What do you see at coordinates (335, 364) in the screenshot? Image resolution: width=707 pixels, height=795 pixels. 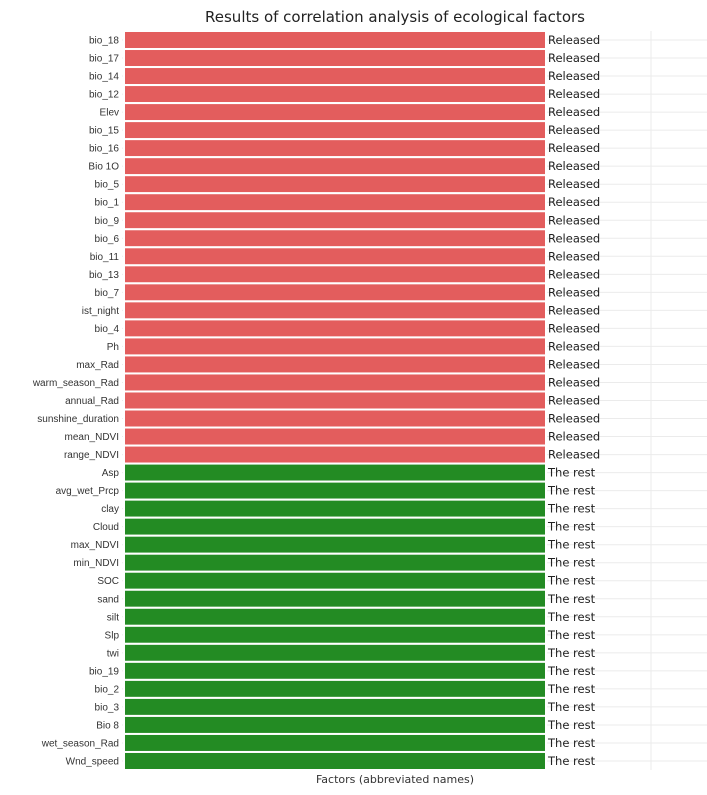 I see `bar-max-rad` at bounding box center [335, 364].